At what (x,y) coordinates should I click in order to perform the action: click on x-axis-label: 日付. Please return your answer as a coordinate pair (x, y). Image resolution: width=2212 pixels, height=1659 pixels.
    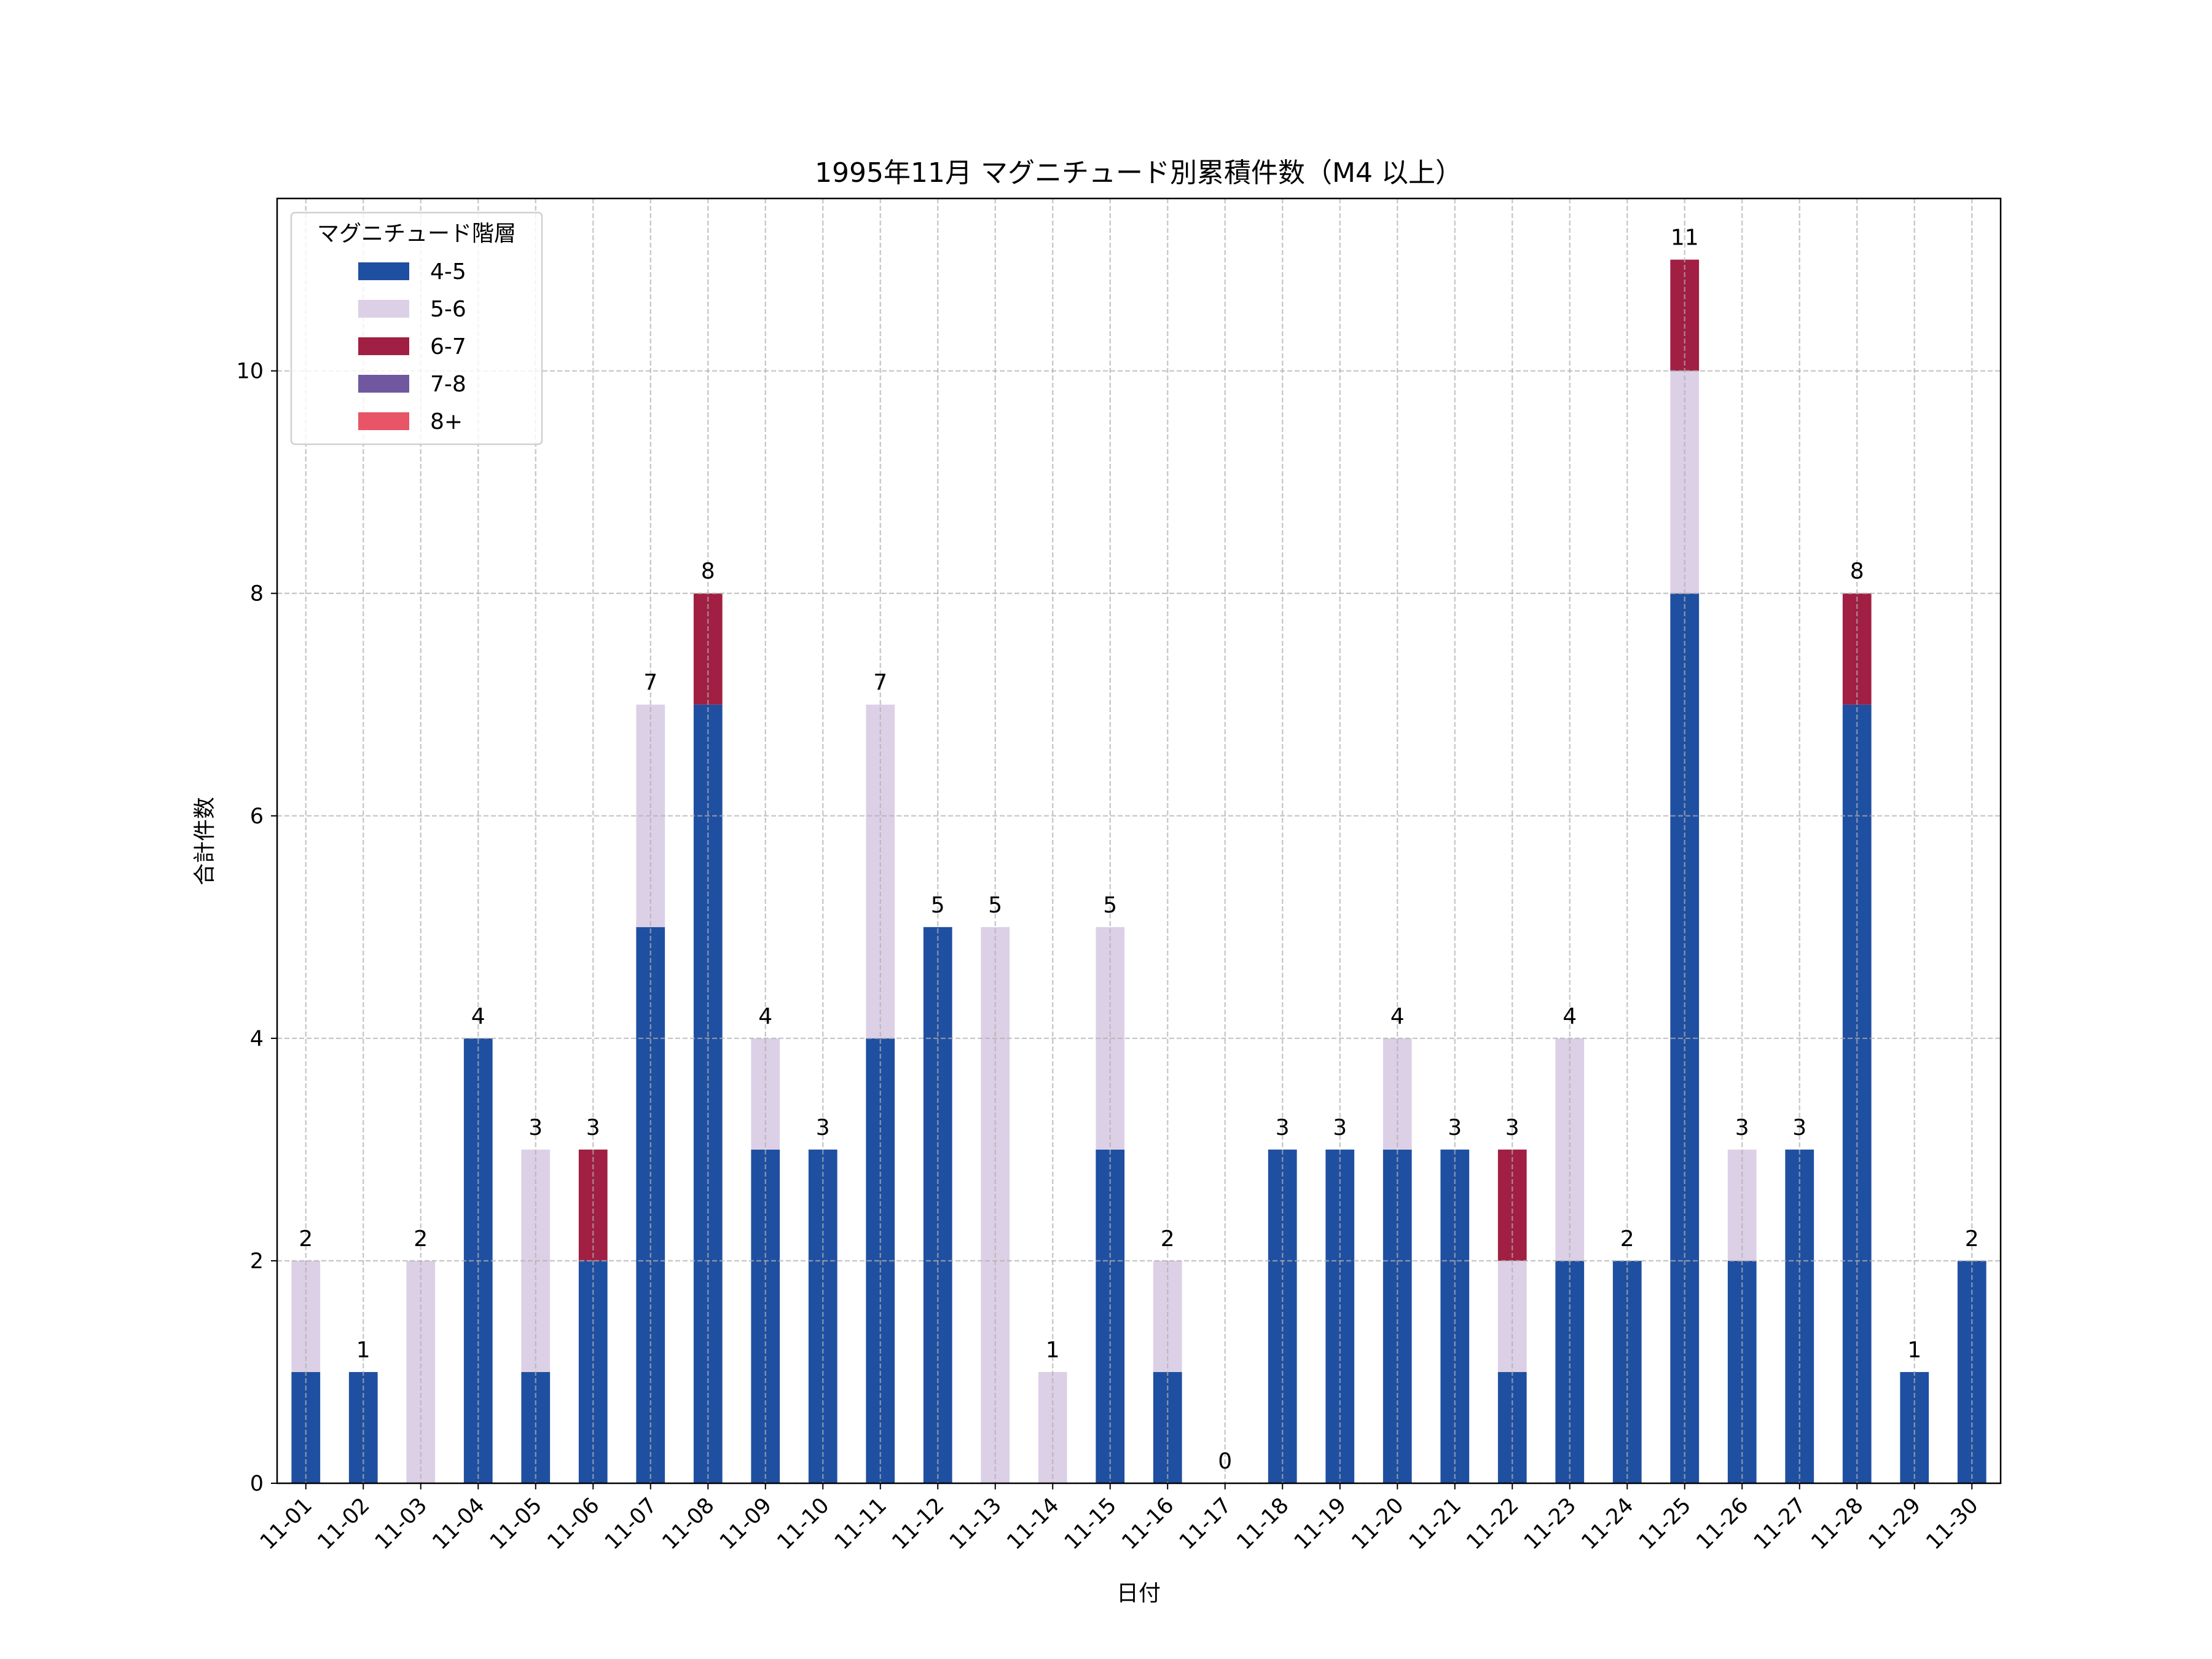
    Looking at the image, I should click on (1138, 1593).